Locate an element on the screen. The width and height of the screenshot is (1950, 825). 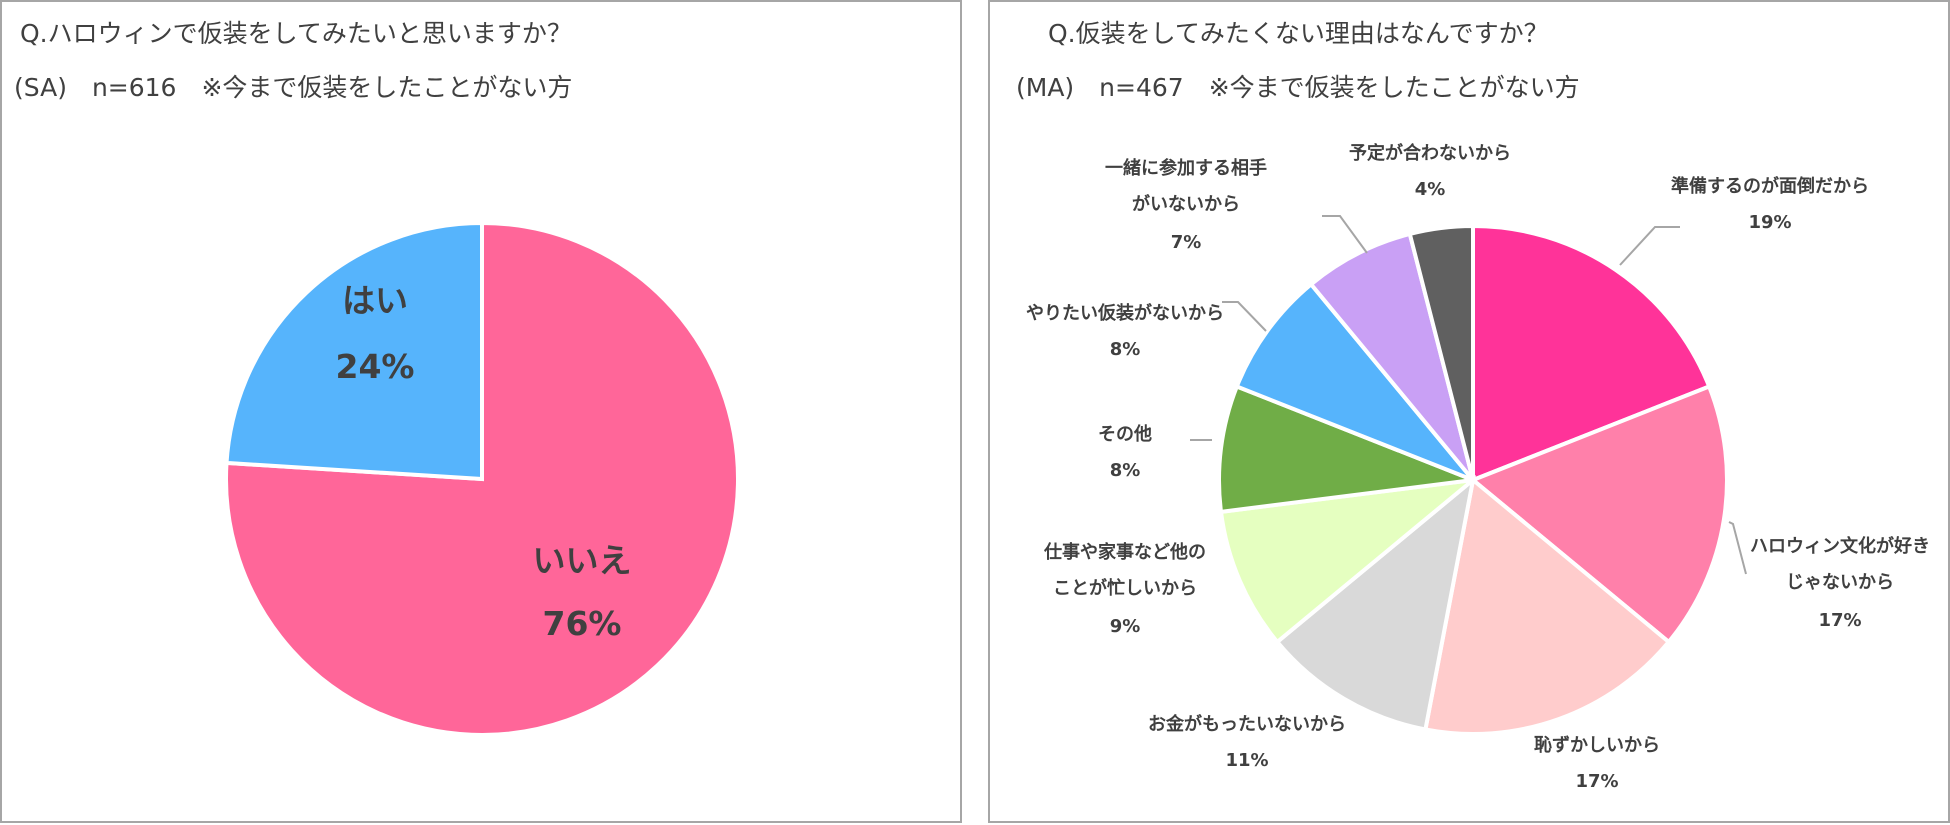
slice-label: 仕事や家事など他の is located at coordinates (1124, 552).